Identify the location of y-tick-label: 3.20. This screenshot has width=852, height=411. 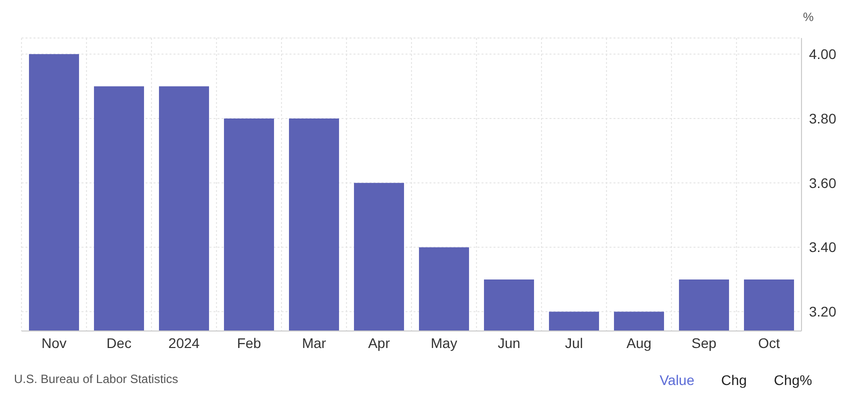
(822, 312).